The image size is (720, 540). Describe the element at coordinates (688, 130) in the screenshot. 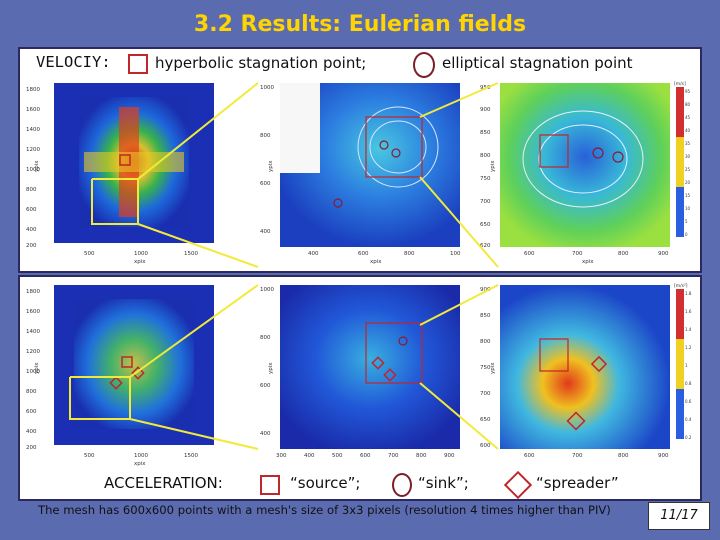

I see `colorbar-tick: 40` at that location.